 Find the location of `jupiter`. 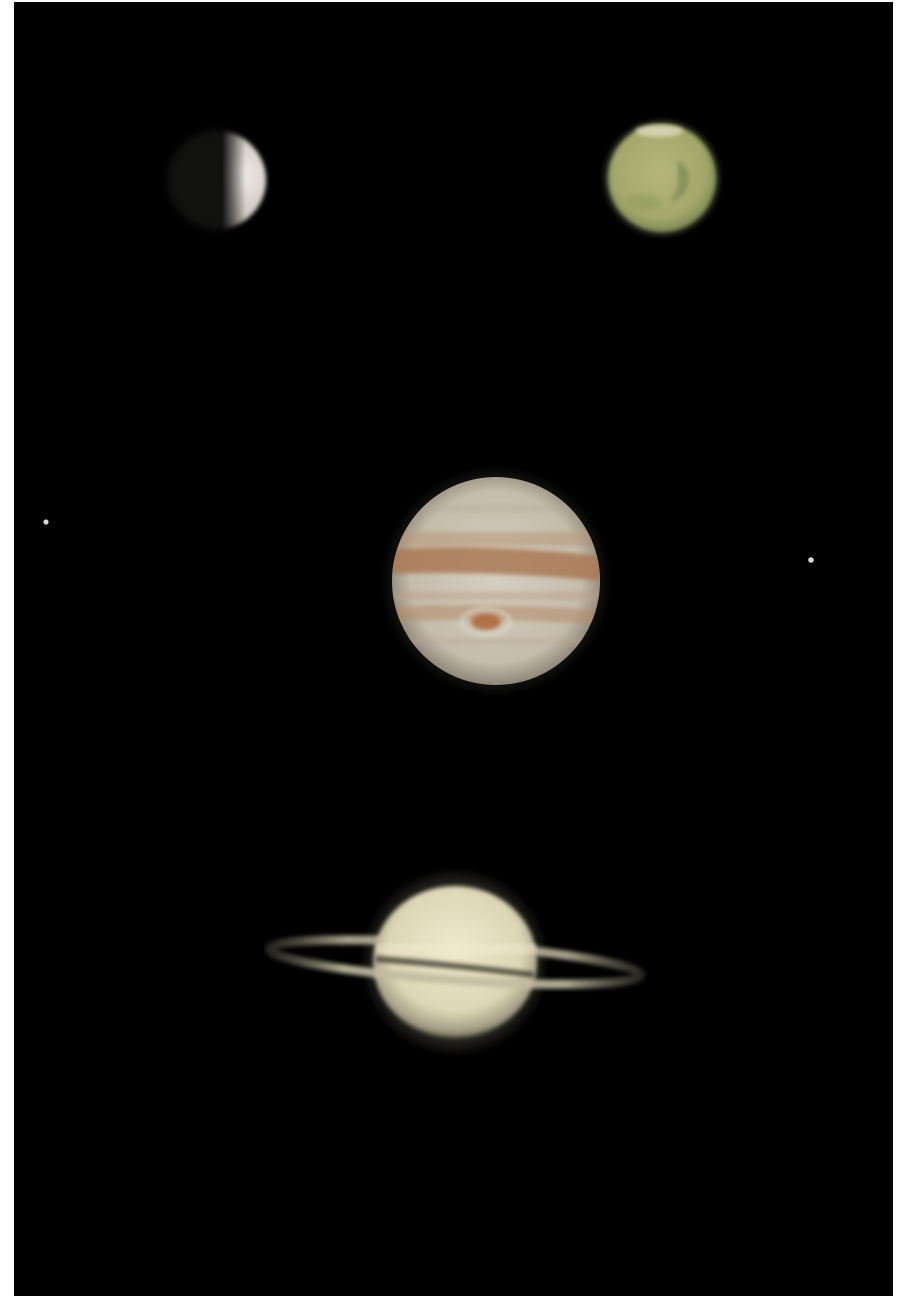

jupiter is located at coordinates (496, 581).